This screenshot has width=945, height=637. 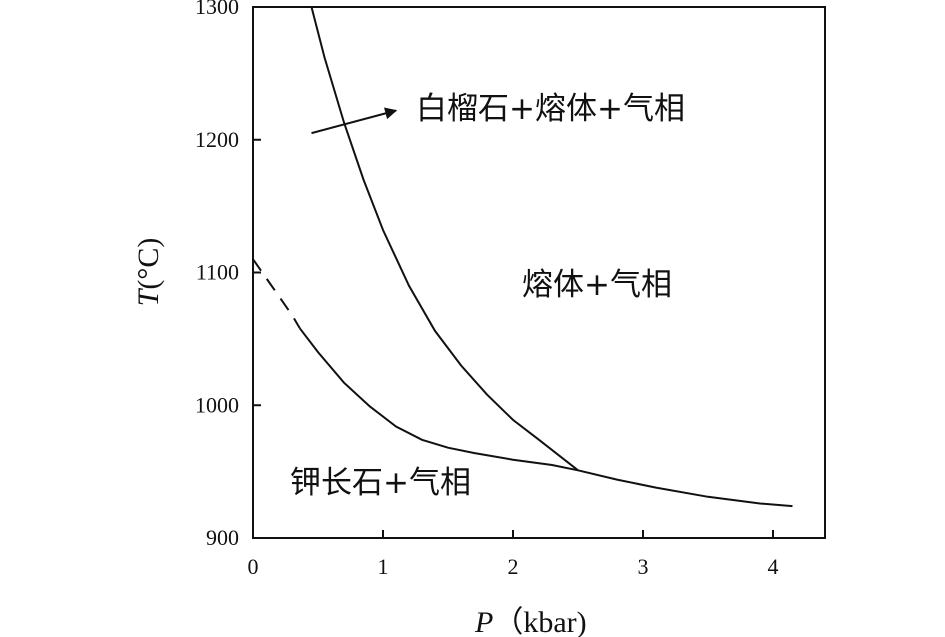 I want to click on y-axis-symbol: T, so click(x=148, y=296).